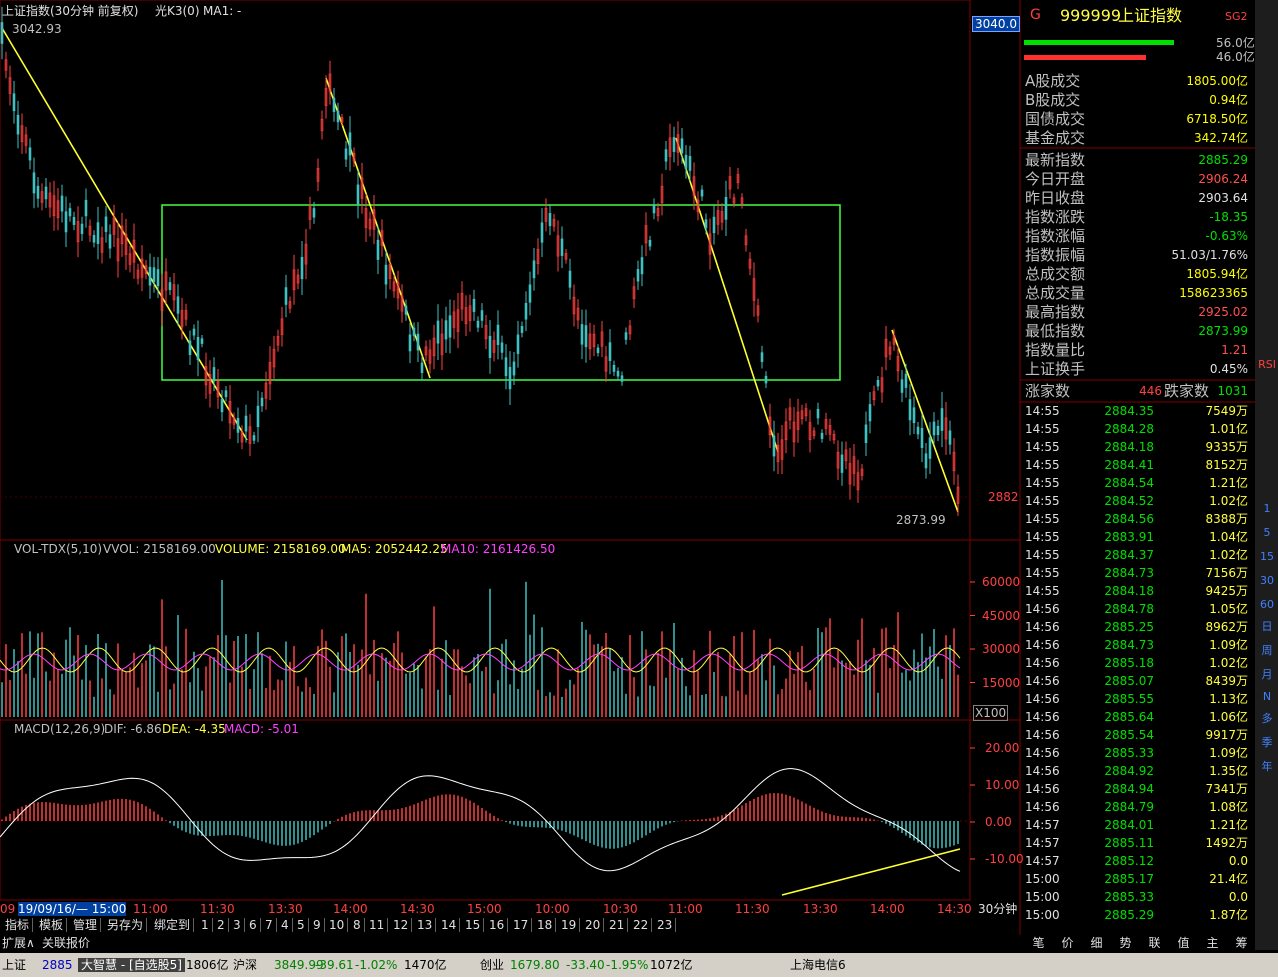 Image resolution: width=1278 pixels, height=977 pixels. I want to click on tab: 4, so click(285, 925).